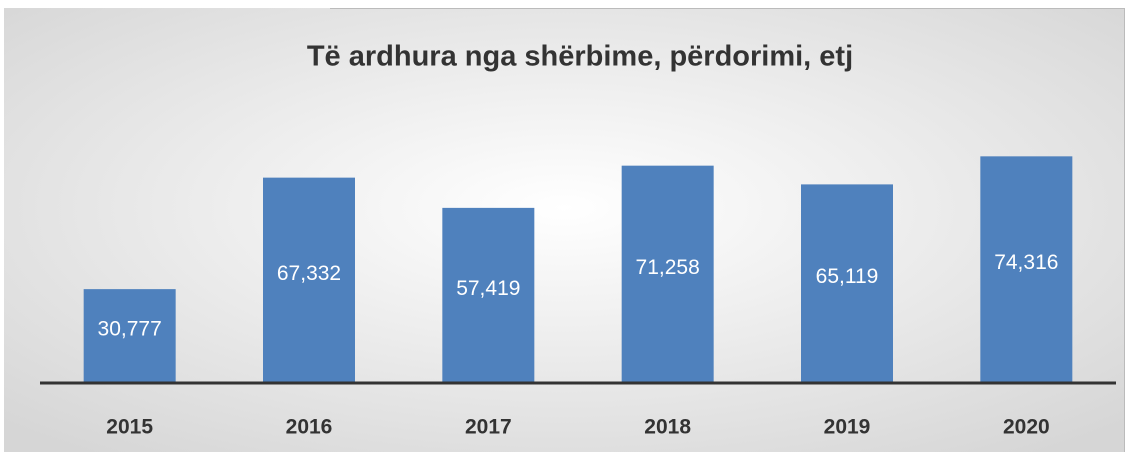 The height and width of the screenshot is (453, 1129). What do you see at coordinates (847, 276) in the screenshot?
I see `value-label: 65,119` at bounding box center [847, 276].